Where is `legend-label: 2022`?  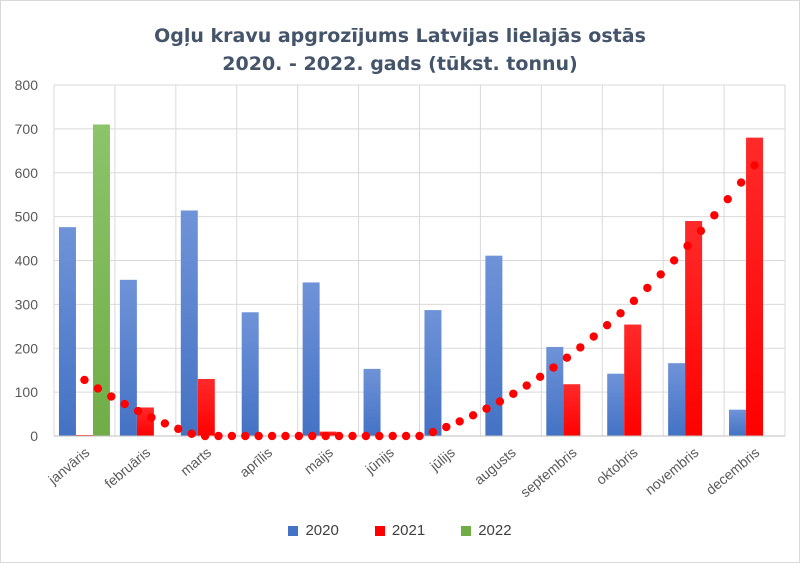 legend-label: 2022 is located at coordinates (495, 530).